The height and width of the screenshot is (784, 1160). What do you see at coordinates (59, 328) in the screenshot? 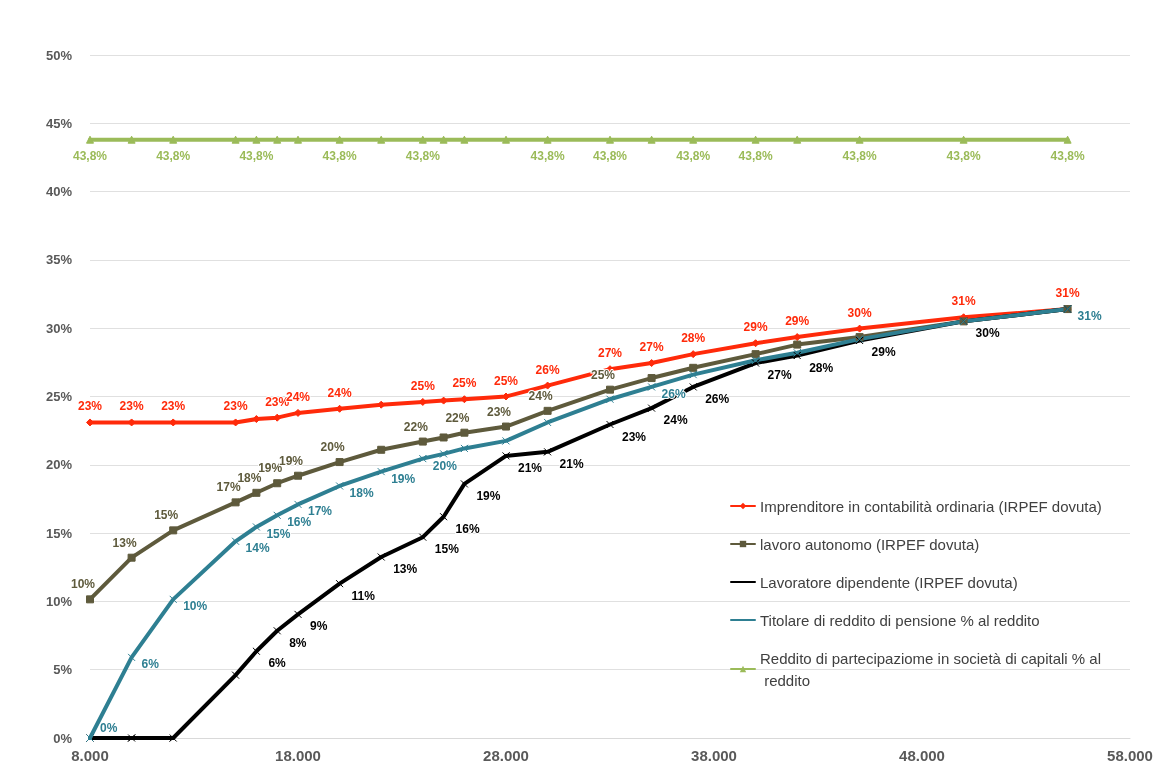
I see `y-tick-label: 30%` at bounding box center [59, 328].